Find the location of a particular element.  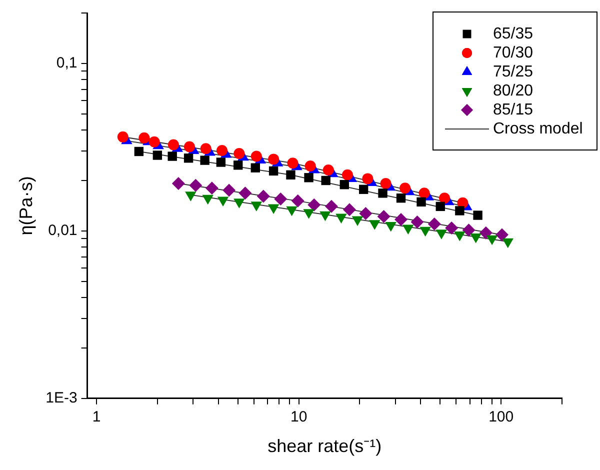

legend-label: Cross model is located at coordinates (538, 129).